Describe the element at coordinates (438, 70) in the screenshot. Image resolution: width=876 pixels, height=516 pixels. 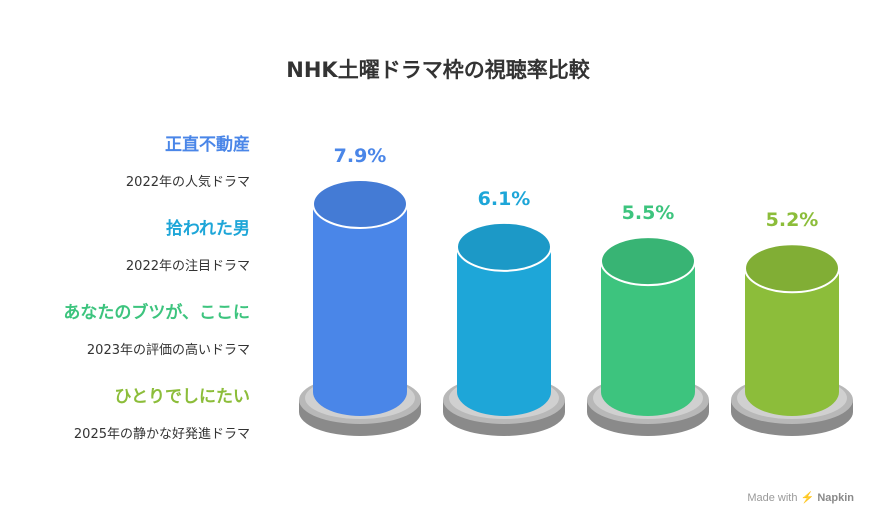
I see `chart-title: NHK土曜ドラマ枠の視聴率比較` at that location.